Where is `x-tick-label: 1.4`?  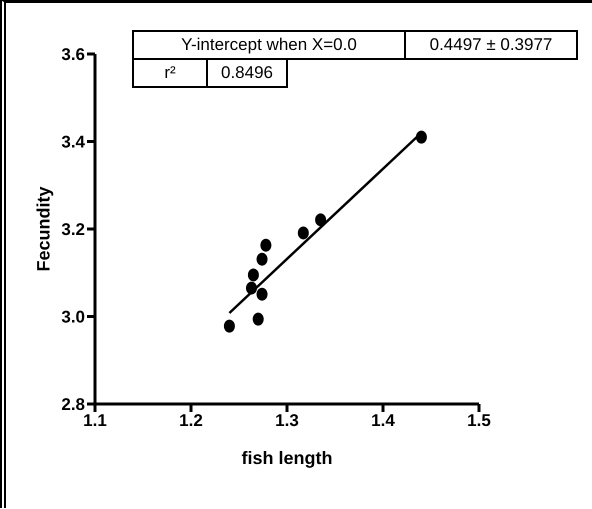 x-tick-label: 1.4 is located at coordinates (383, 420).